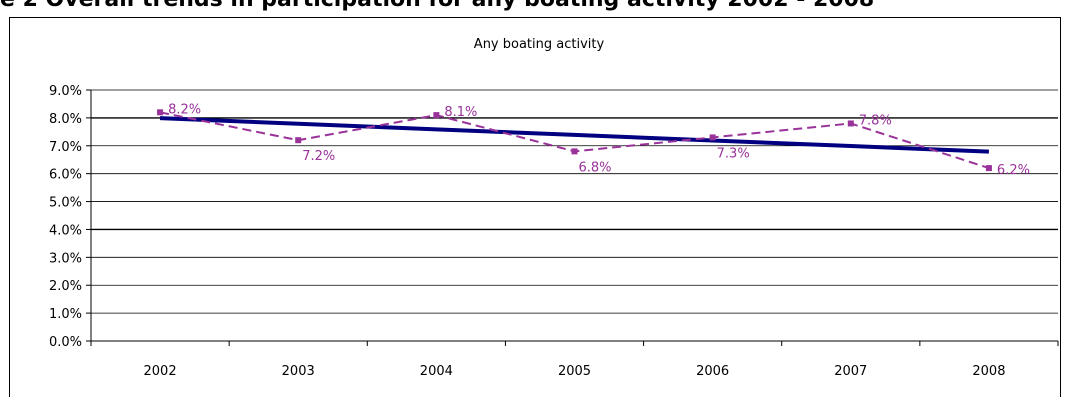 The image size is (1067, 398). I want to click on y-tick-label: 0.0%, so click(65, 342).